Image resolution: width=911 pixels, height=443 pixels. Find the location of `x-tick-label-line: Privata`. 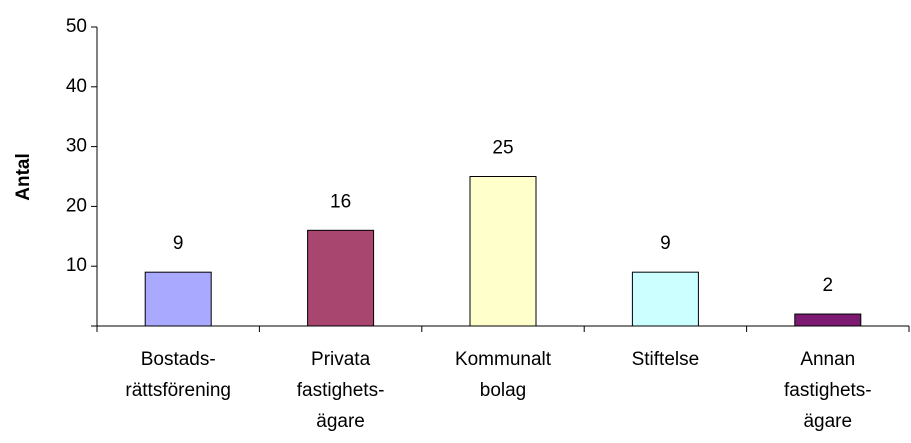

x-tick-label-line: Privata is located at coordinates (341, 359).